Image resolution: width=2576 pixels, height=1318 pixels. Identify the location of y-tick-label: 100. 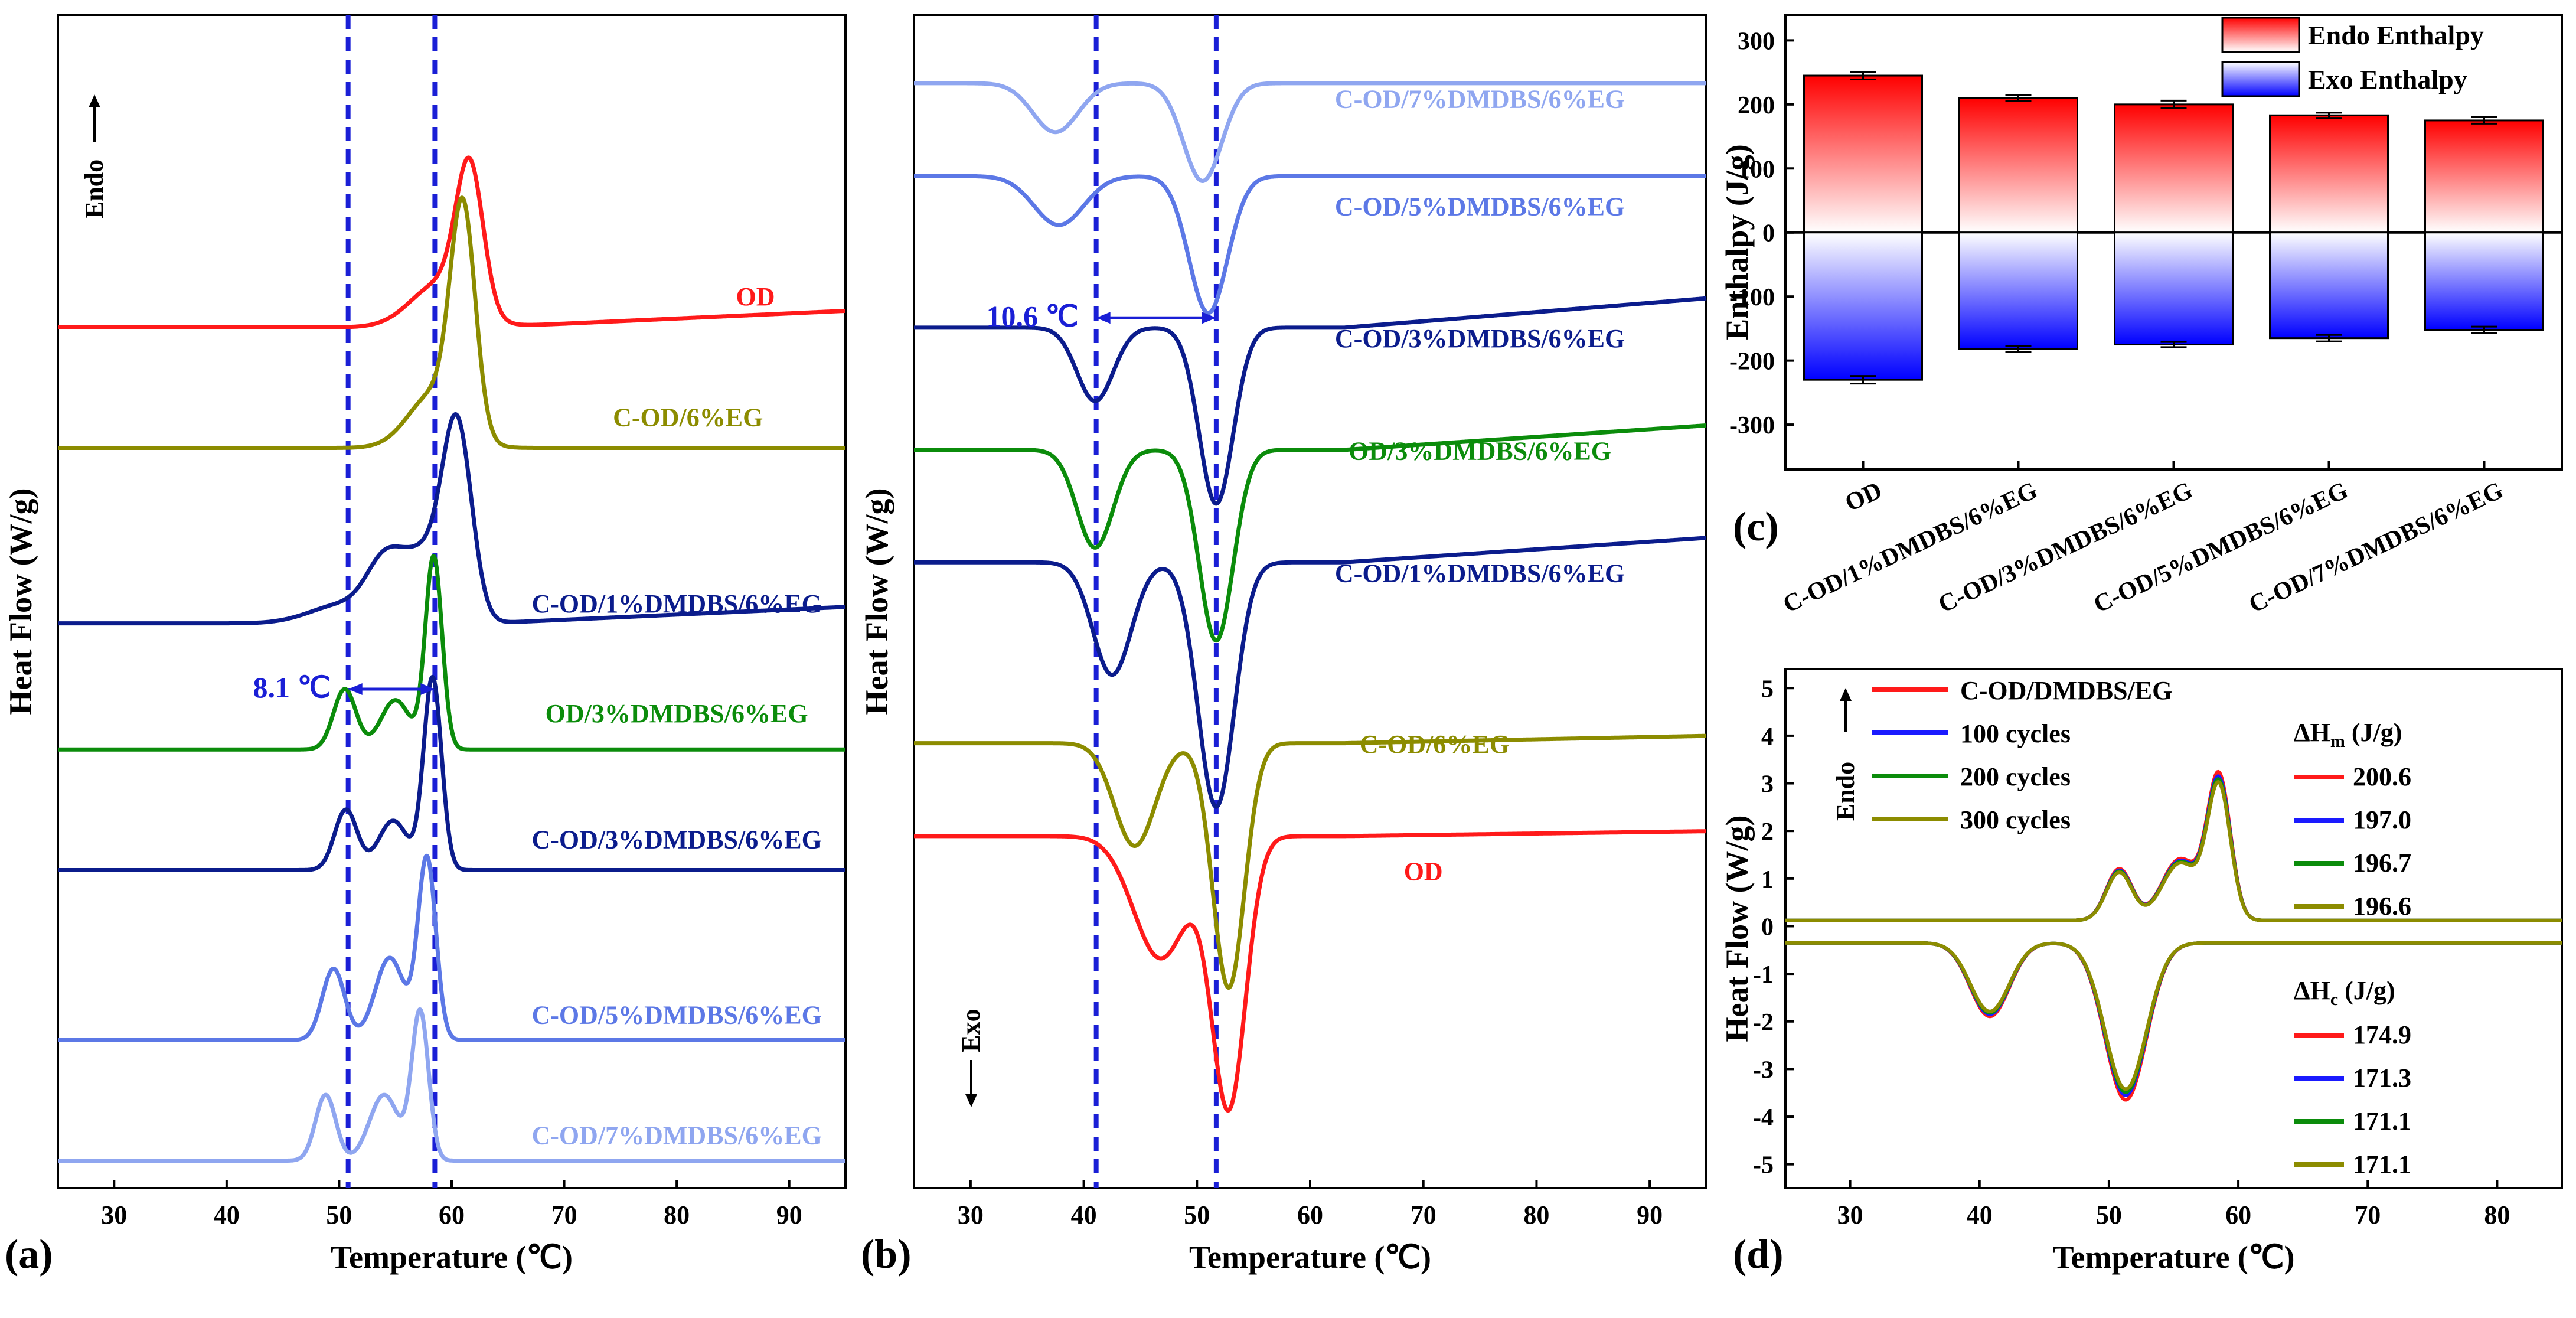
(1756, 169).